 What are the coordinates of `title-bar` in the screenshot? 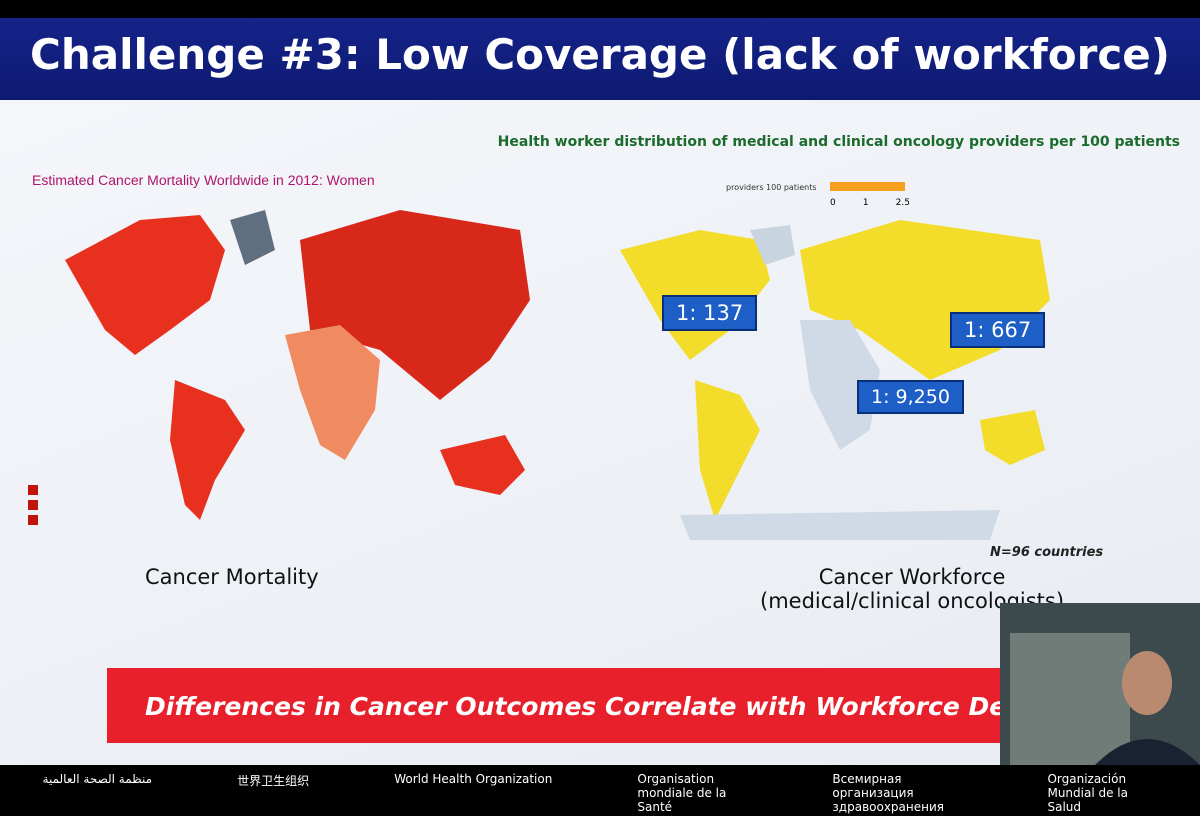 It's located at (600, 59).